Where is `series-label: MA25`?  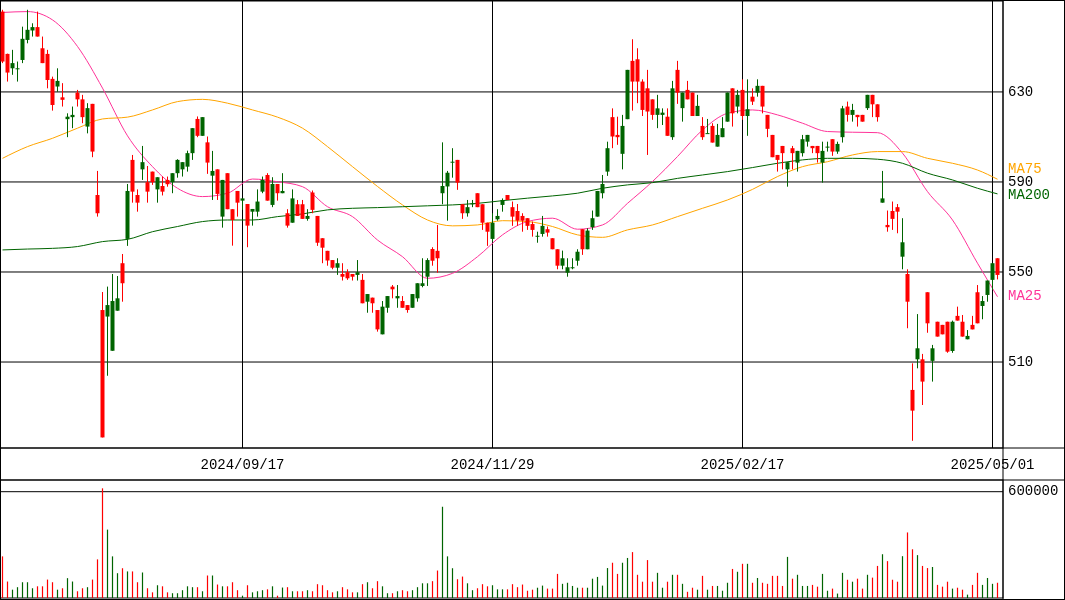
series-label: MA25 is located at coordinates (1025, 296).